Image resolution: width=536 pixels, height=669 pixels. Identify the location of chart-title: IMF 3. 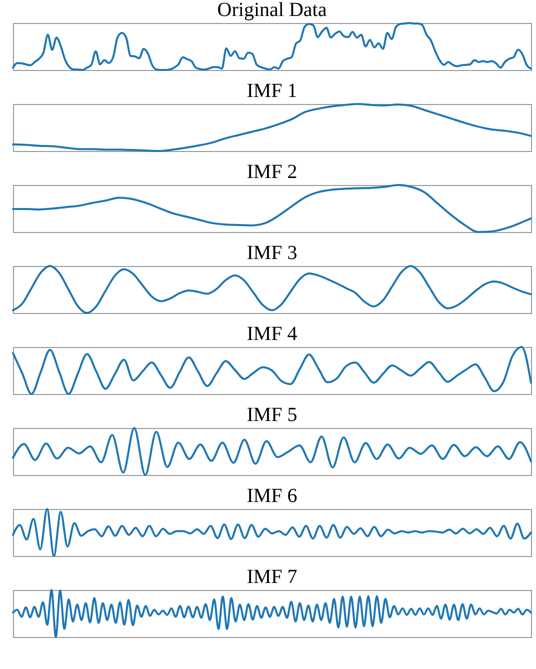
(272, 253).